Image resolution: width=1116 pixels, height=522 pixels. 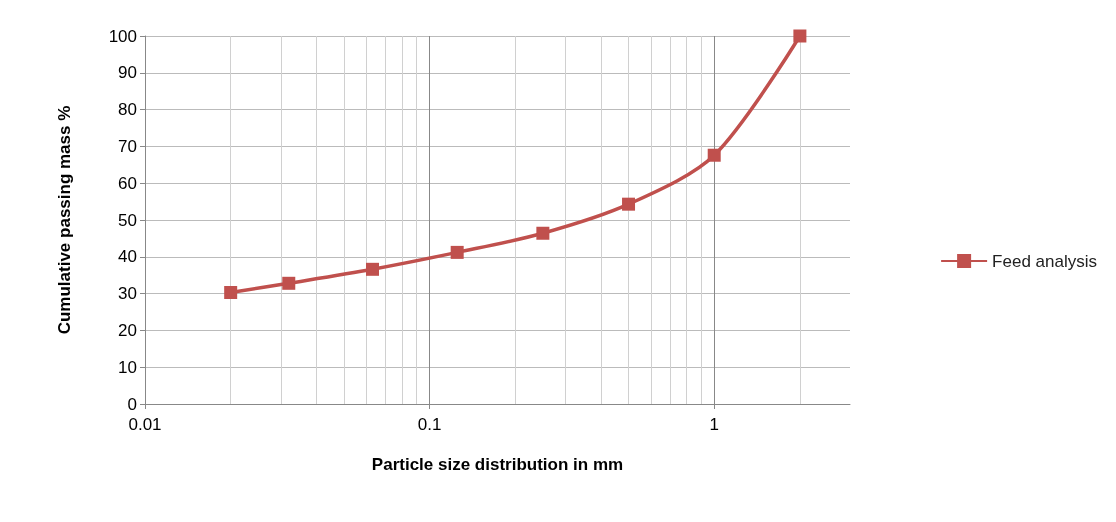 I want to click on y-tick-label: 20, so click(x=127, y=330).